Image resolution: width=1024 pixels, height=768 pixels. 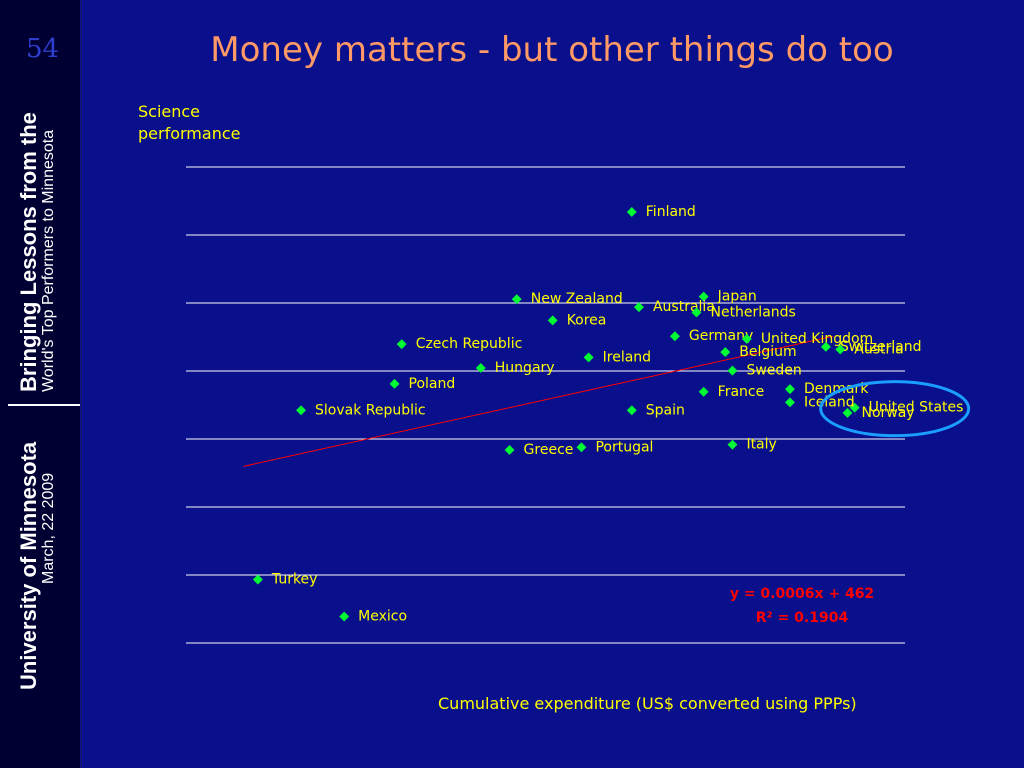 What do you see at coordinates (577, 299) in the screenshot?
I see `data-label: New Zealand` at bounding box center [577, 299].